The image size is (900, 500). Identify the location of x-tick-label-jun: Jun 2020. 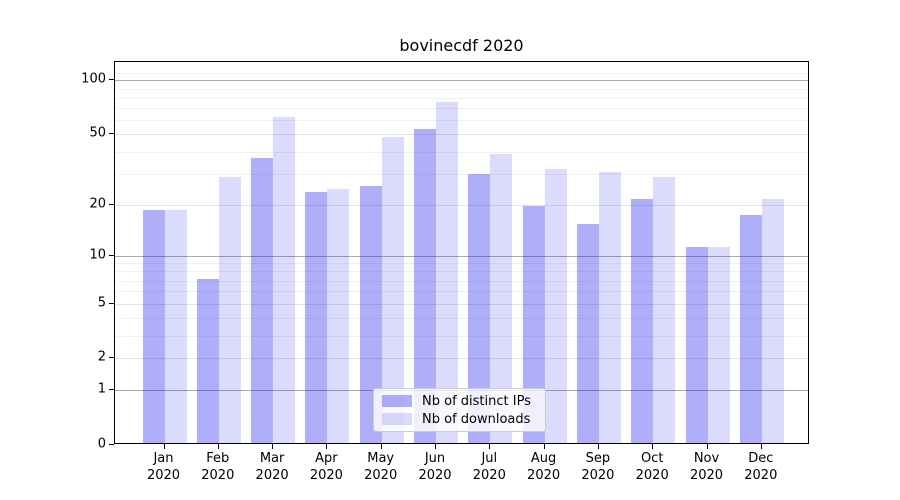
(435, 467).